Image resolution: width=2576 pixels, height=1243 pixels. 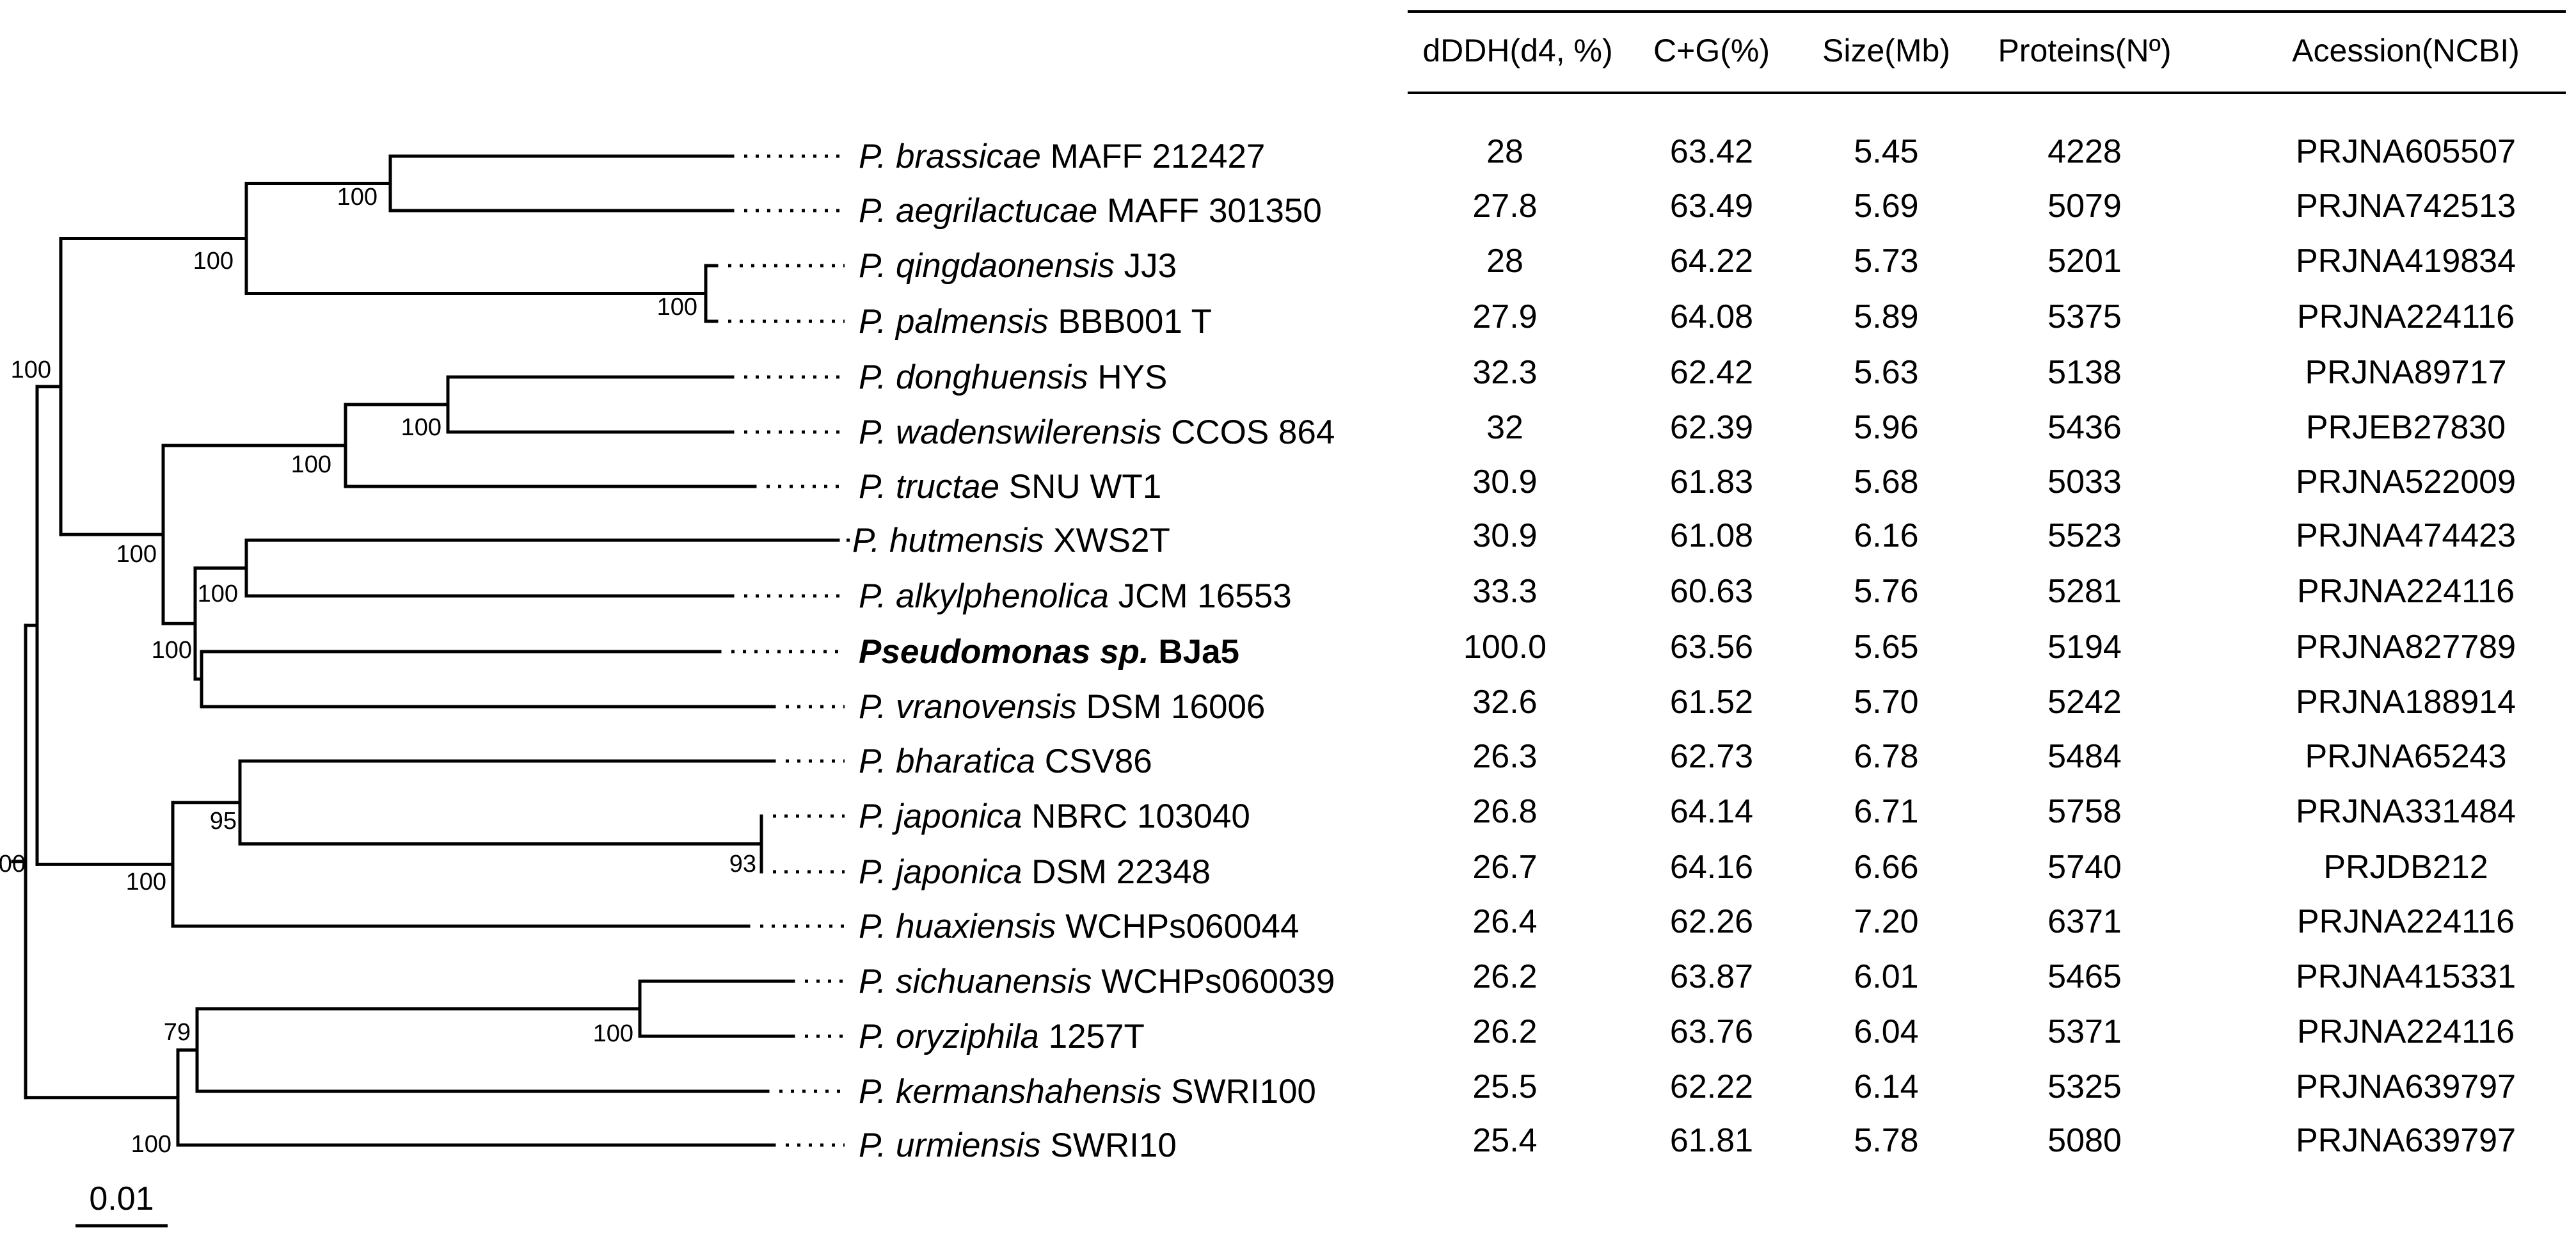 I want to click on table-cell: 32, so click(x=1505, y=427).